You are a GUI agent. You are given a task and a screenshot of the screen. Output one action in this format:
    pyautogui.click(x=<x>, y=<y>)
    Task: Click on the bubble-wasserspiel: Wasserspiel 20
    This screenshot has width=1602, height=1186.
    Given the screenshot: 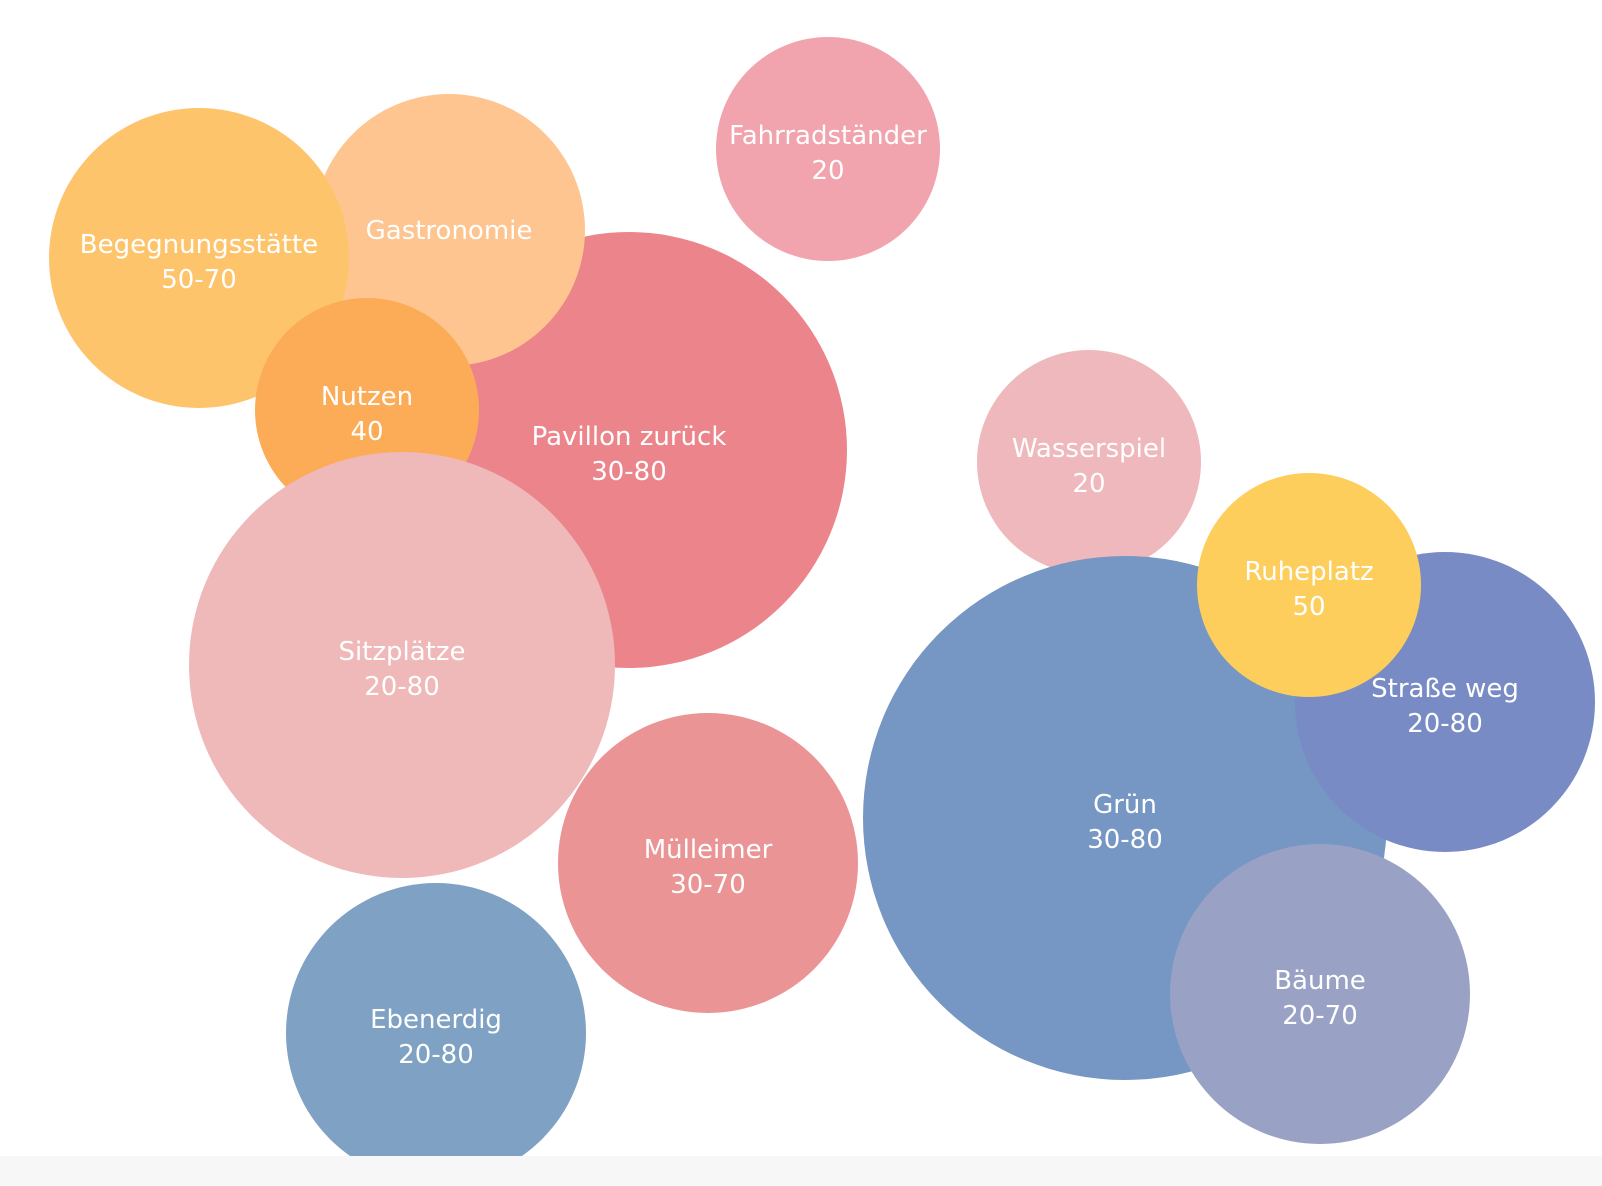 What is the action you would take?
    pyautogui.click(x=1089, y=462)
    